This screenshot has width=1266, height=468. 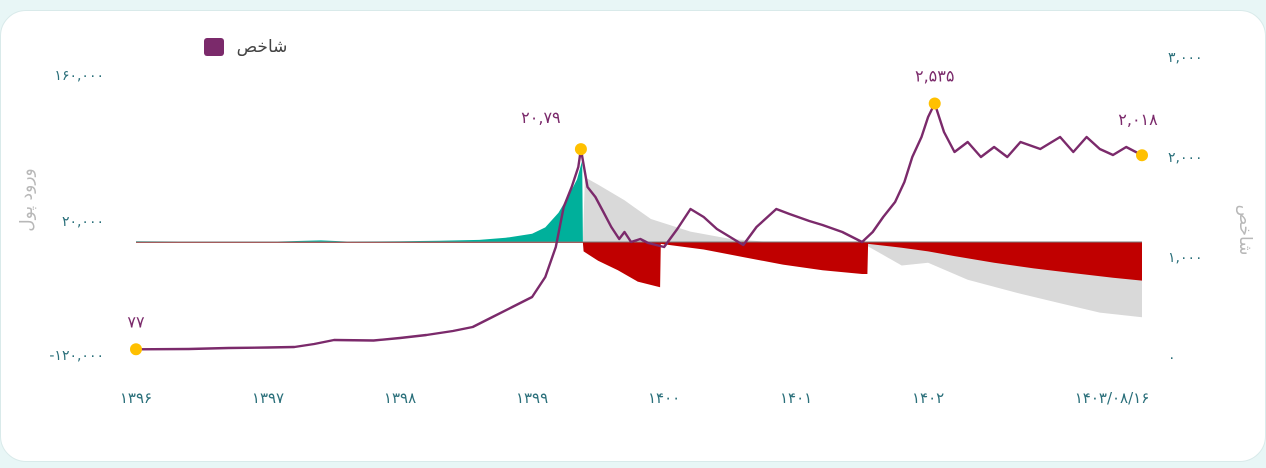 What do you see at coordinates (1138, 119) in the screenshot?
I see `annotation-label: ۲,۰۱۸` at bounding box center [1138, 119].